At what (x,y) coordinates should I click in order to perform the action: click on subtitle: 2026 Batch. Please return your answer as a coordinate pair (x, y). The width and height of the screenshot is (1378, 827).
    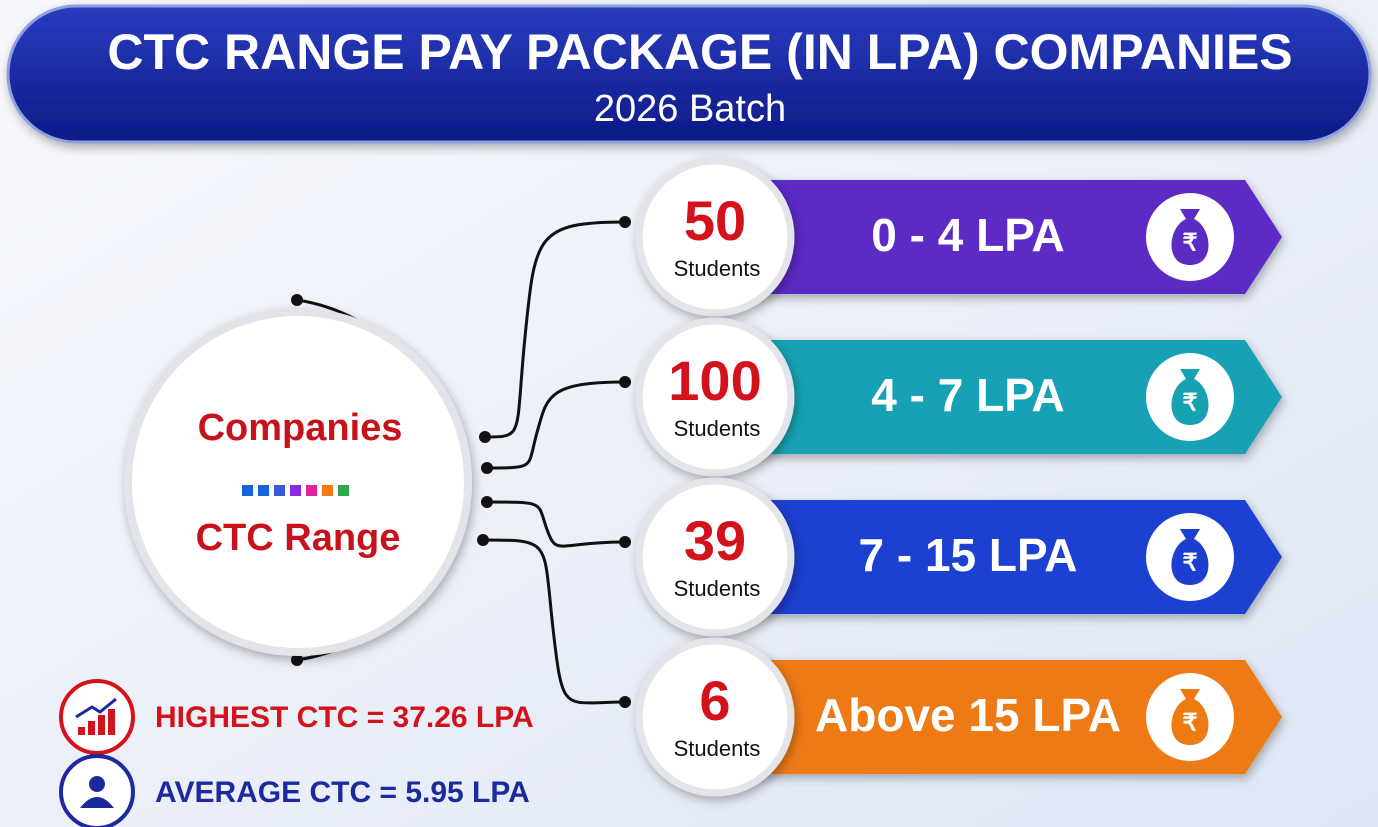
    Looking at the image, I should click on (690, 109).